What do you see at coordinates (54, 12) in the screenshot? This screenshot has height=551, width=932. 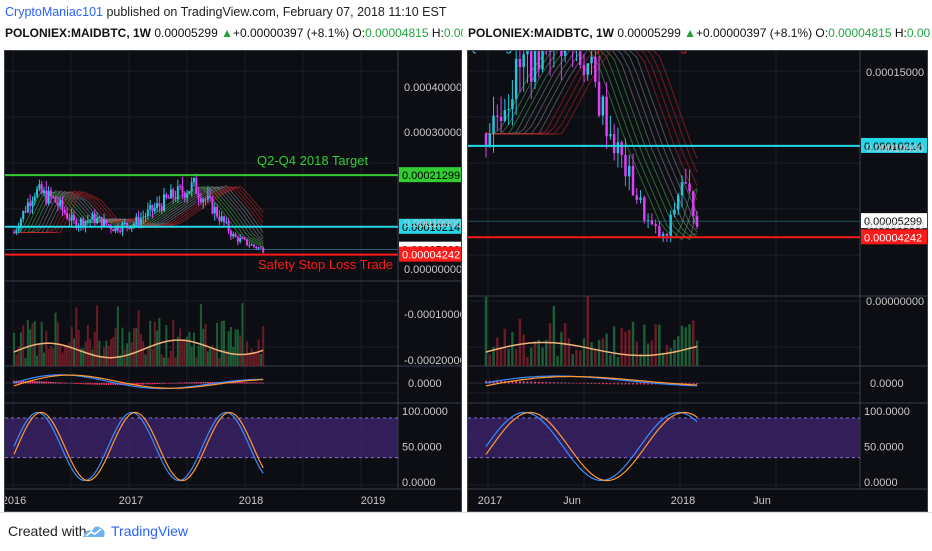 I see `author-link: CryptoManiac101` at bounding box center [54, 12].